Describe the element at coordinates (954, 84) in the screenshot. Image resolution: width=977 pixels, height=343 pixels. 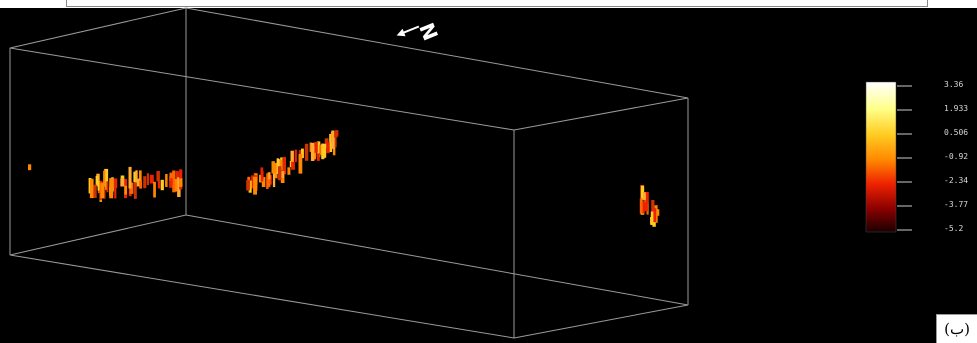
I see `colorbar-tick-label: 3.36` at that location.